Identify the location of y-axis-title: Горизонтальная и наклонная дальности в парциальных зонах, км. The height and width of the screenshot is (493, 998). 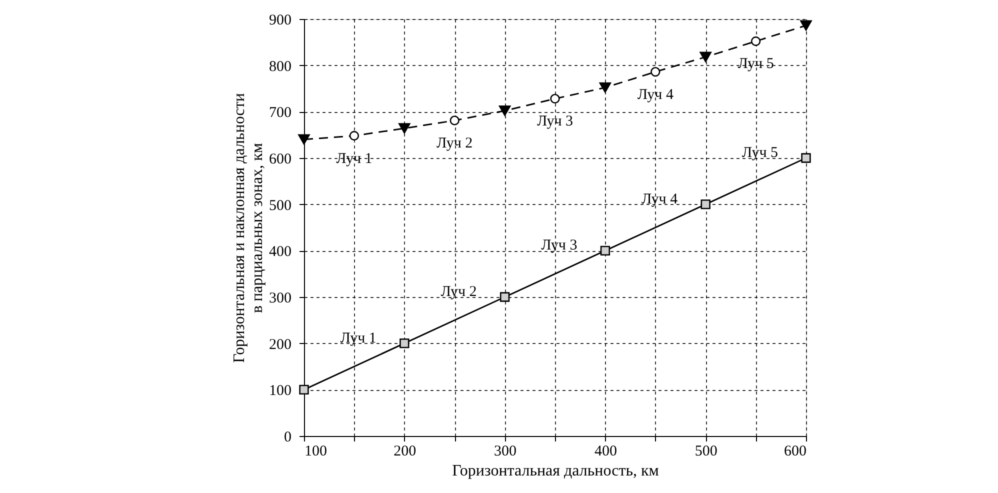
(248, 227).